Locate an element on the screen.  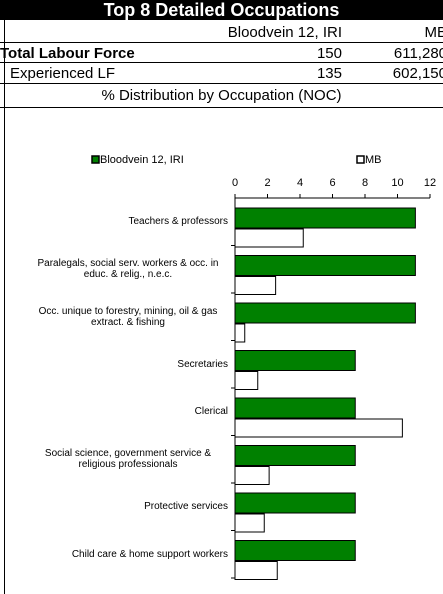
x-tick-label: 12 is located at coordinates (430, 183).